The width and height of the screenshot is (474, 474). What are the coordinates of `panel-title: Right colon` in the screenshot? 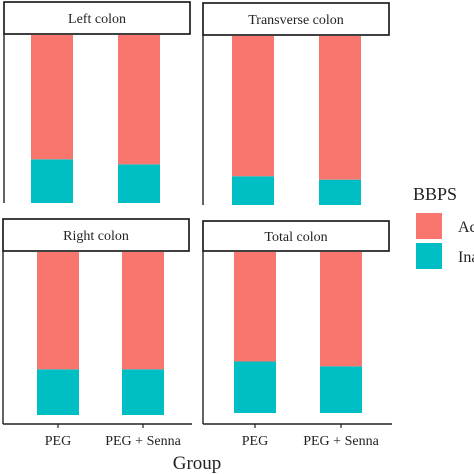 It's located at (96, 236).